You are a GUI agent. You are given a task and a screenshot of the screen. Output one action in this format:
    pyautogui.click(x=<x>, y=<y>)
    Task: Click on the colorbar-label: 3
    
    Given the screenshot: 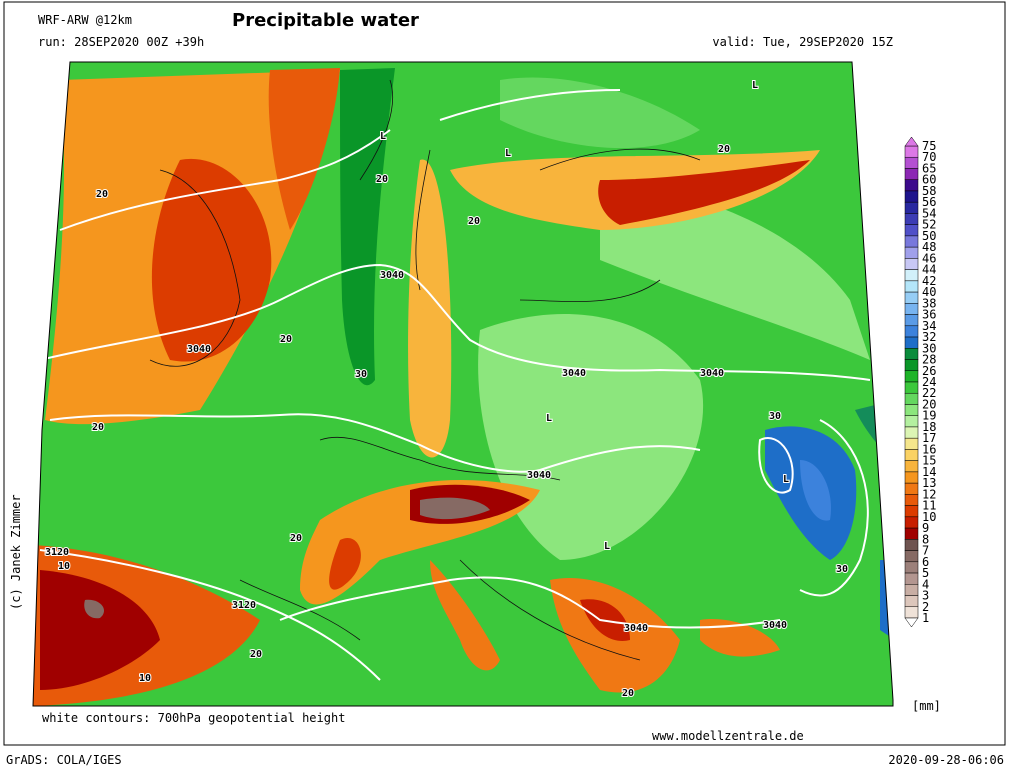 What is the action you would take?
    pyautogui.click(x=925, y=596)
    